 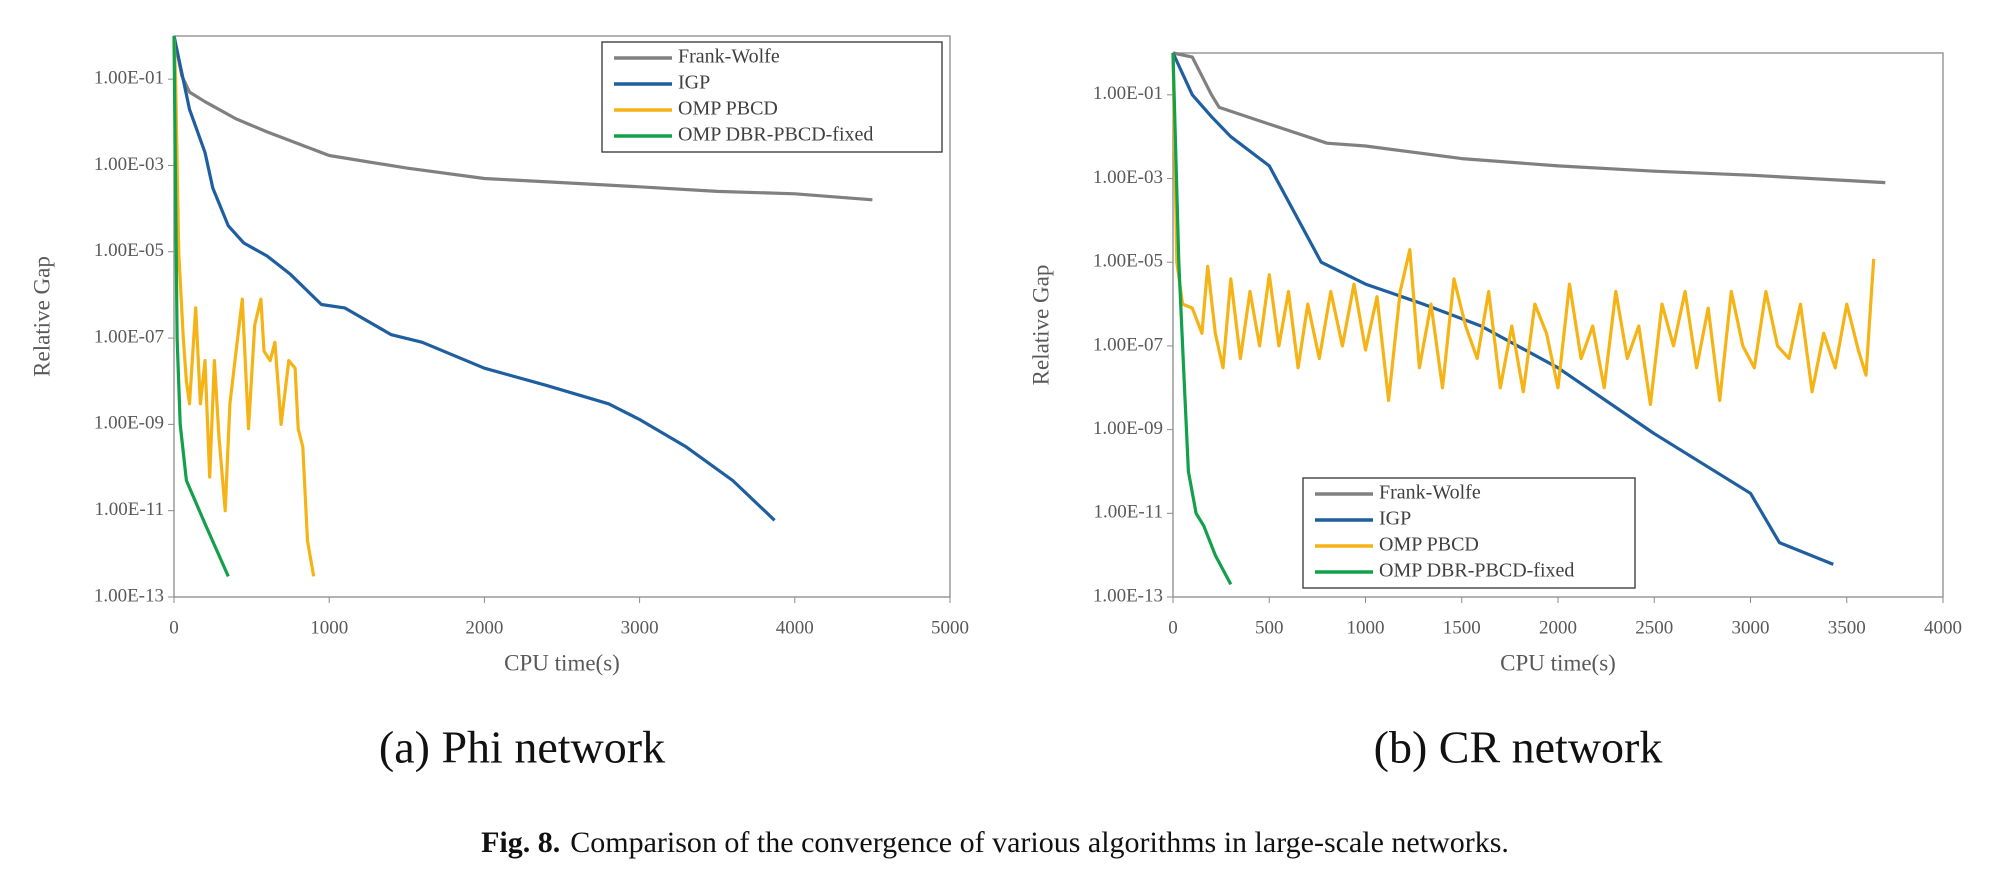 I want to click on x-tick-label: 500, so click(x=1269, y=627).